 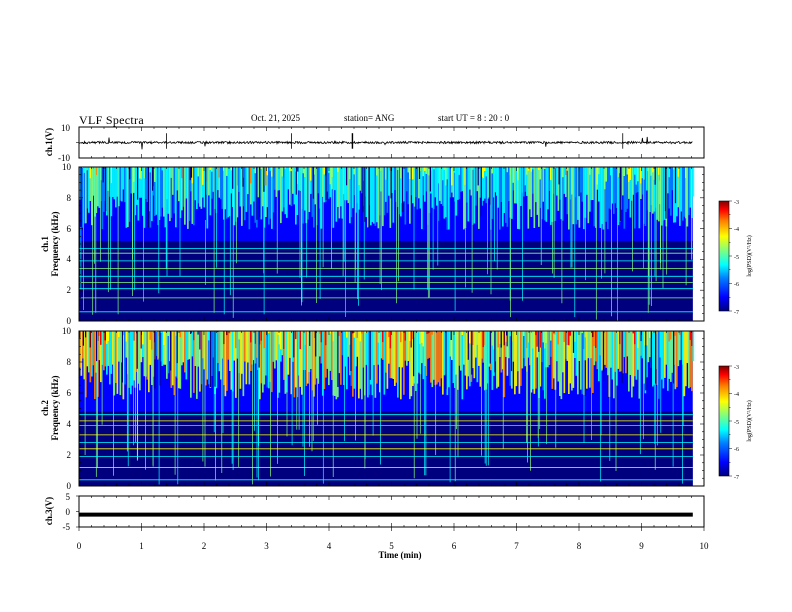 What do you see at coordinates (736, 450) in the screenshot?
I see `spec2-cb-tick-6: -6` at bounding box center [736, 450].